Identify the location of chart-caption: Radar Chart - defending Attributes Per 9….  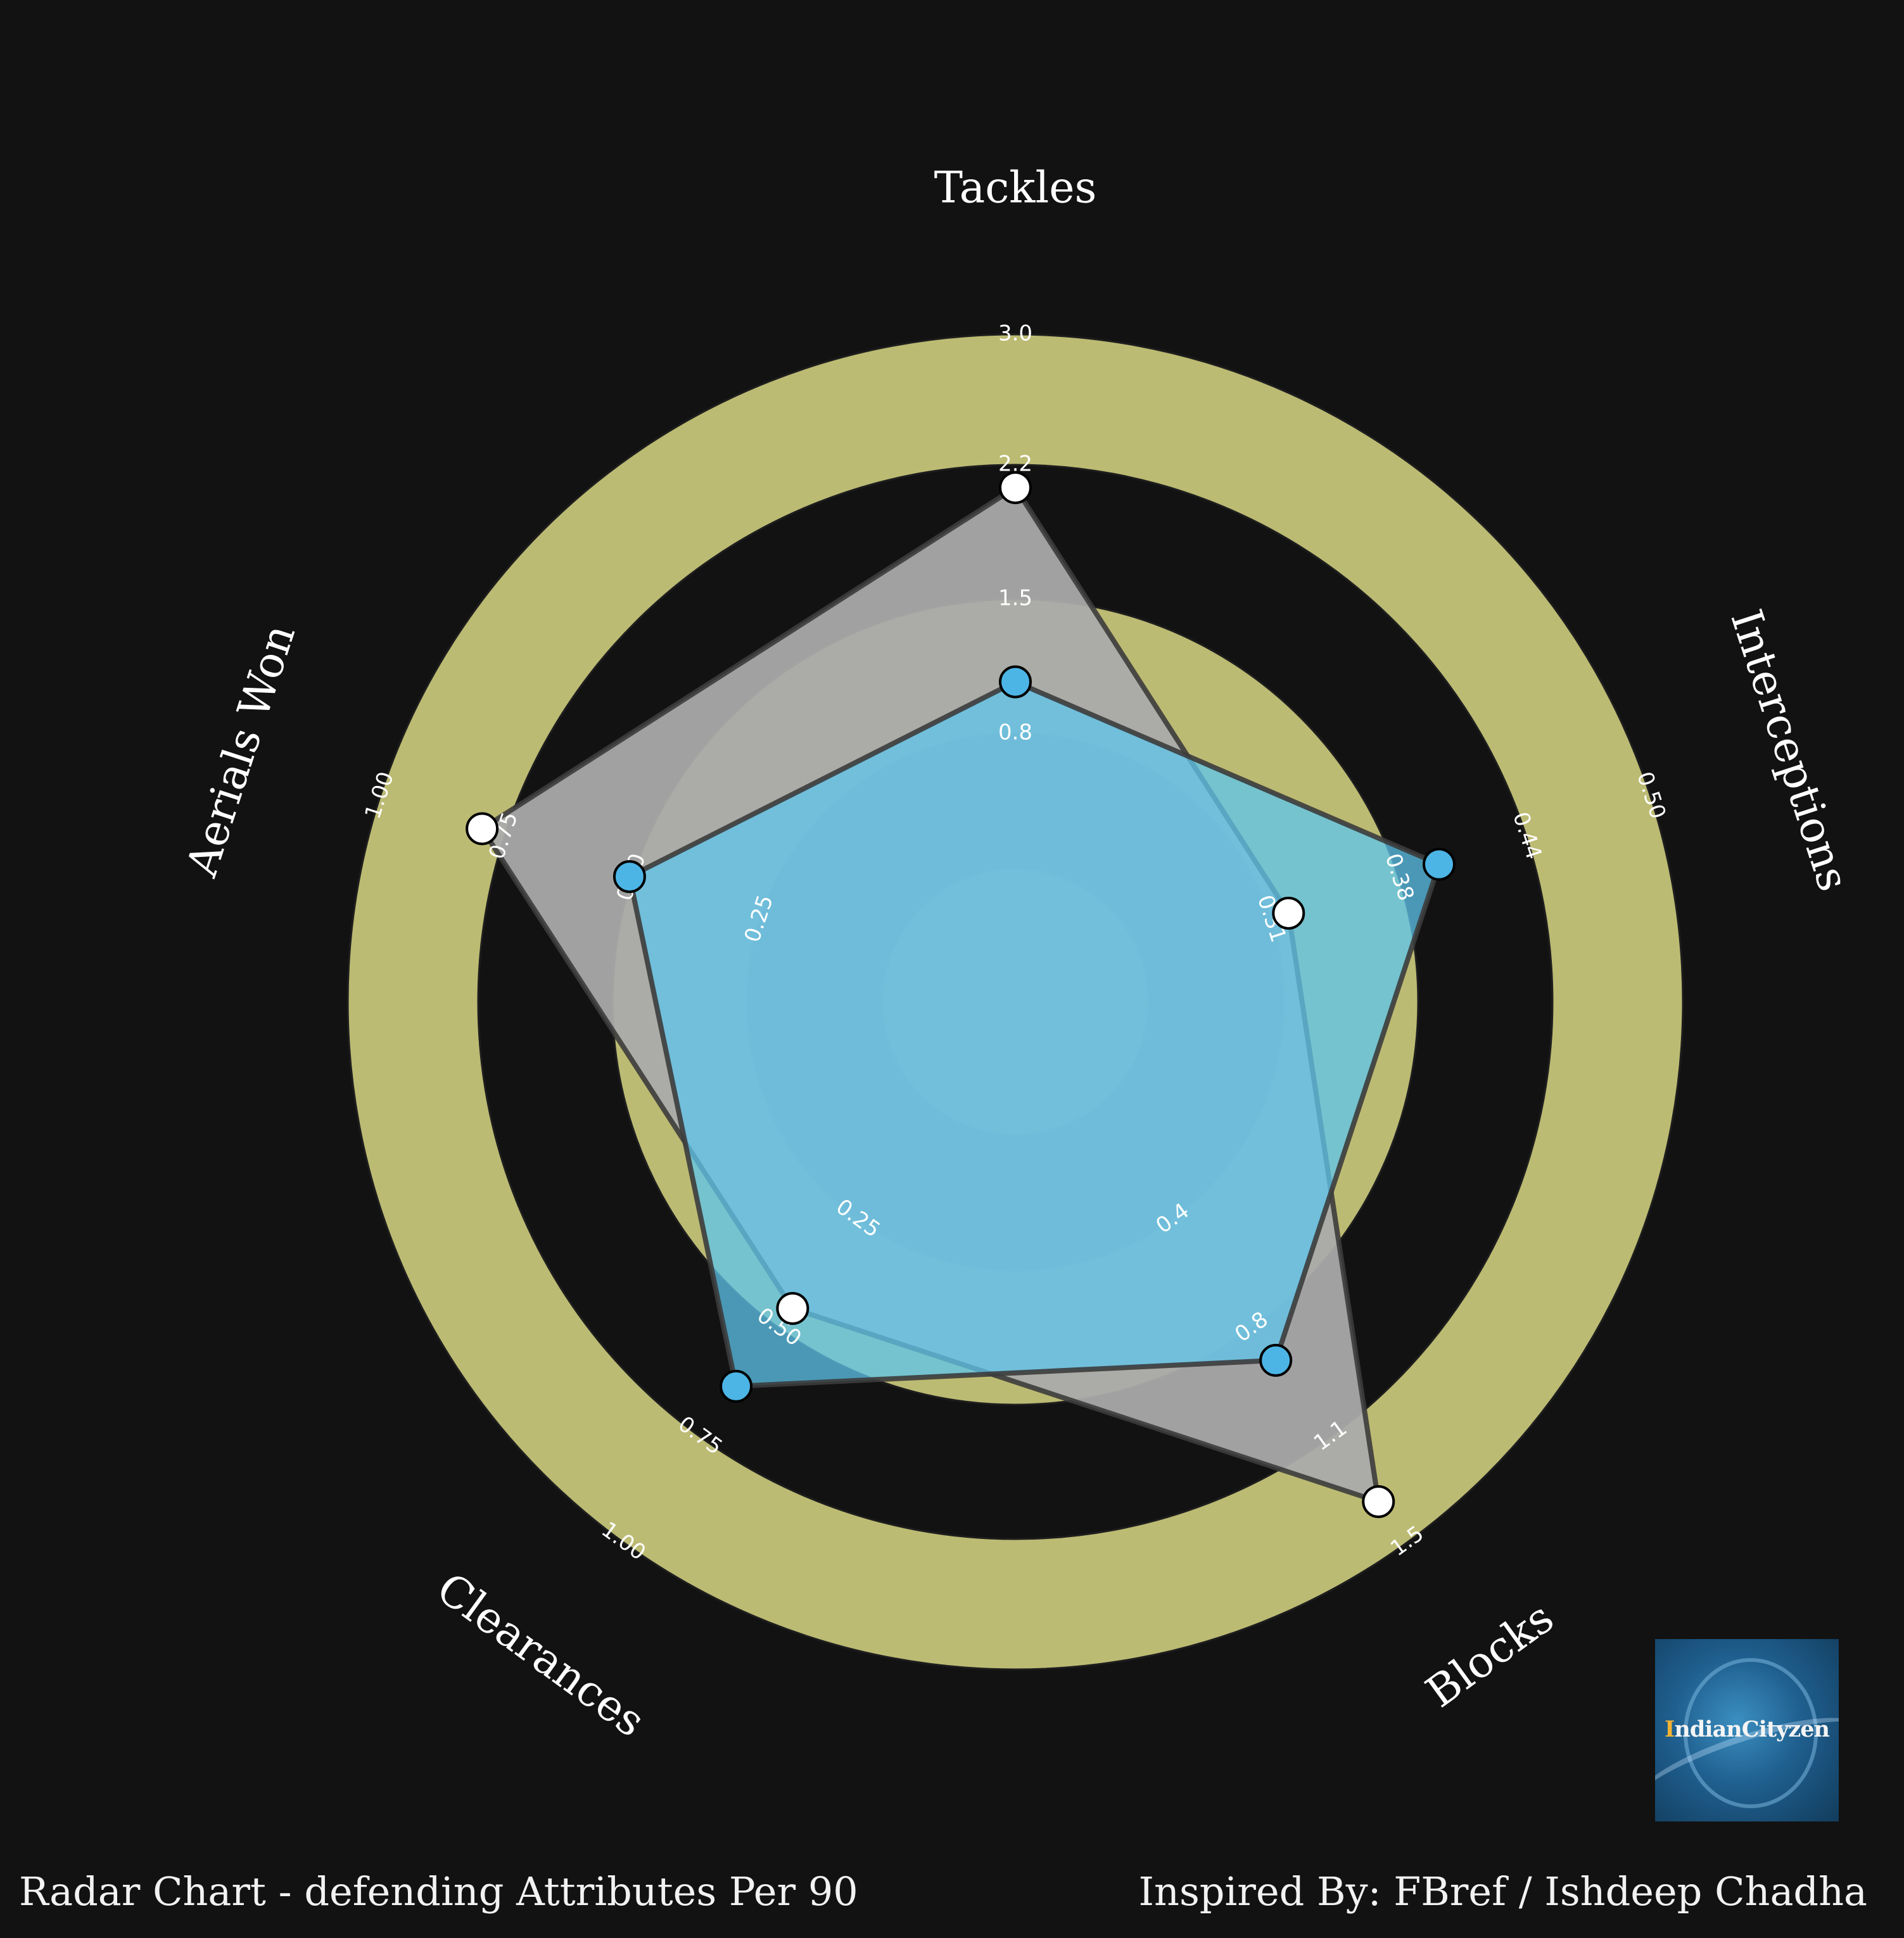
(438, 1891).